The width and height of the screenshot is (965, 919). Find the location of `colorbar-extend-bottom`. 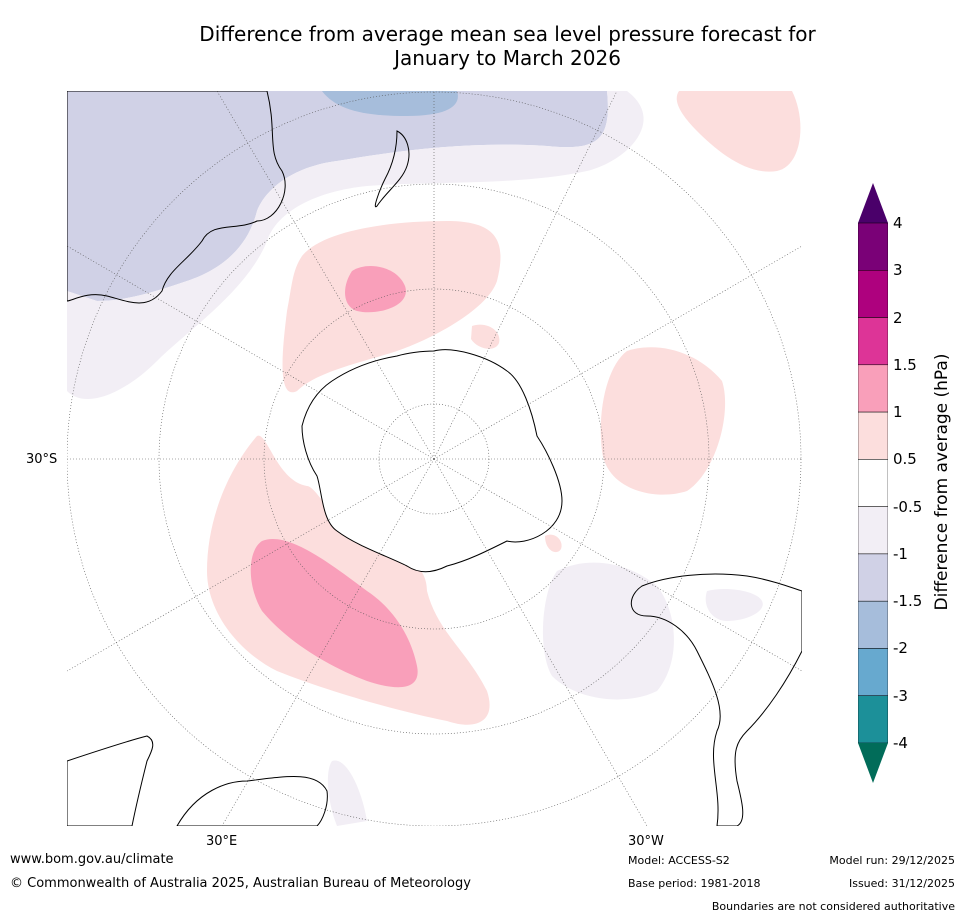

colorbar-extend-bottom is located at coordinates (873, 763).